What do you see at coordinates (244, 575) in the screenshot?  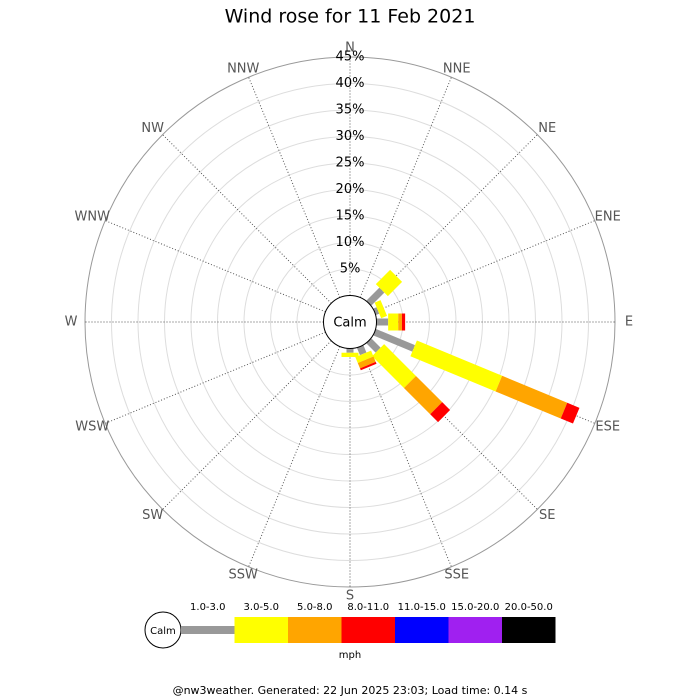 I see `direction-label: SSW` at bounding box center [244, 575].